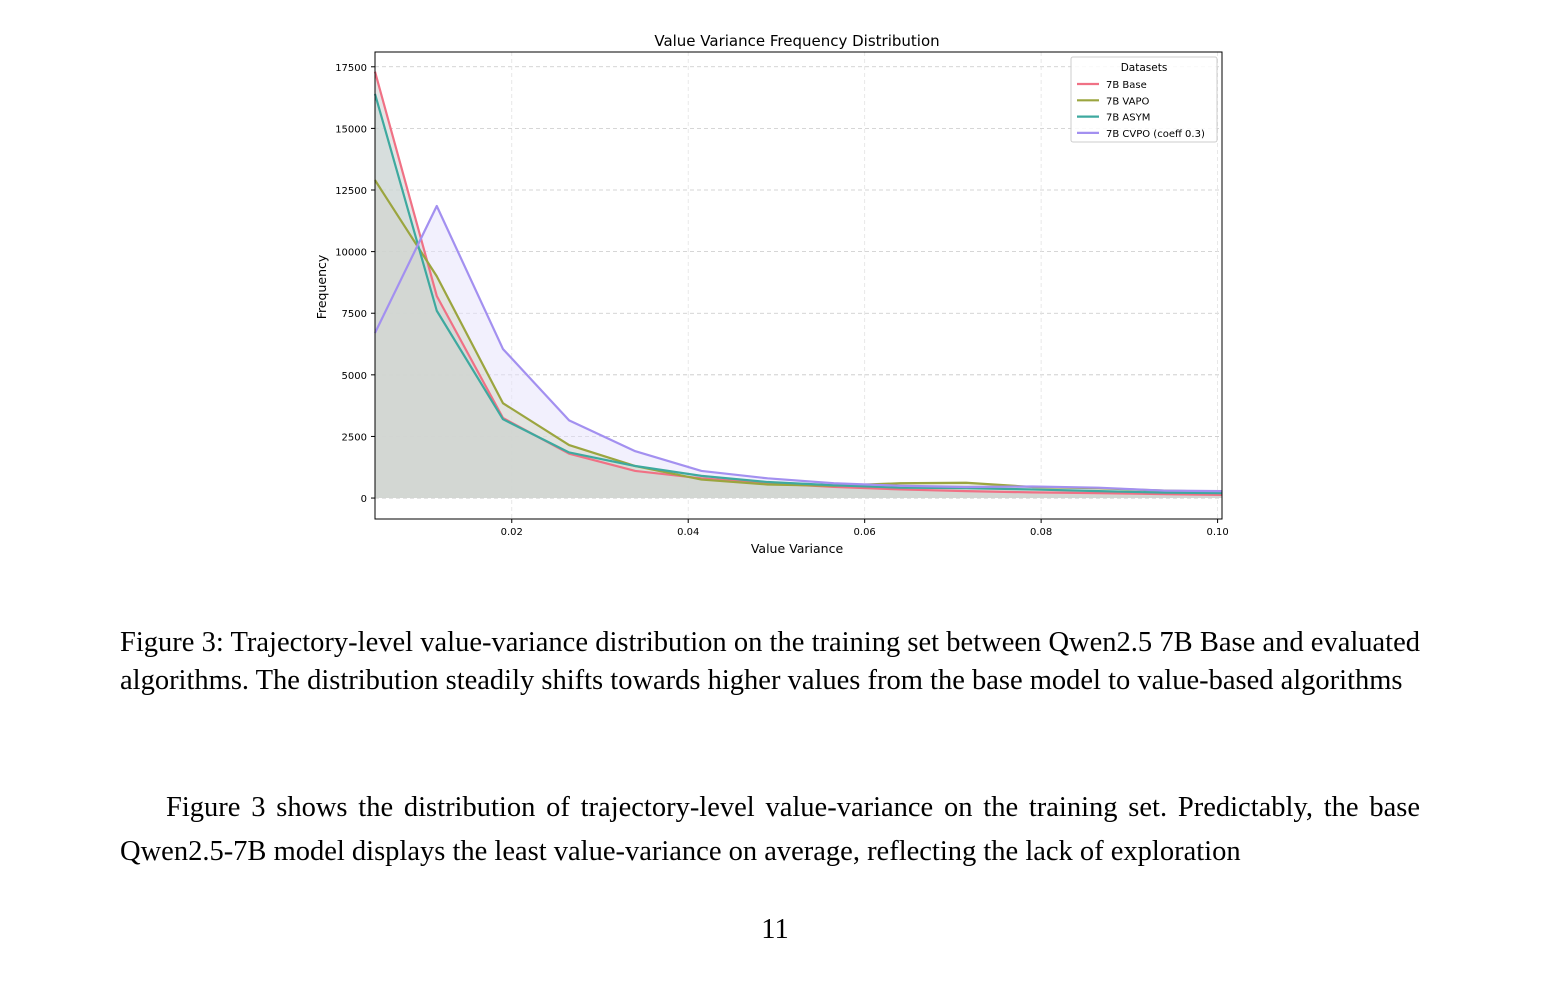 This screenshot has width=1550, height=990. What do you see at coordinates (1127, 101) in the screenshot?
I see `legend-label: 7B VAPO` at bounding box center [1127, 101].